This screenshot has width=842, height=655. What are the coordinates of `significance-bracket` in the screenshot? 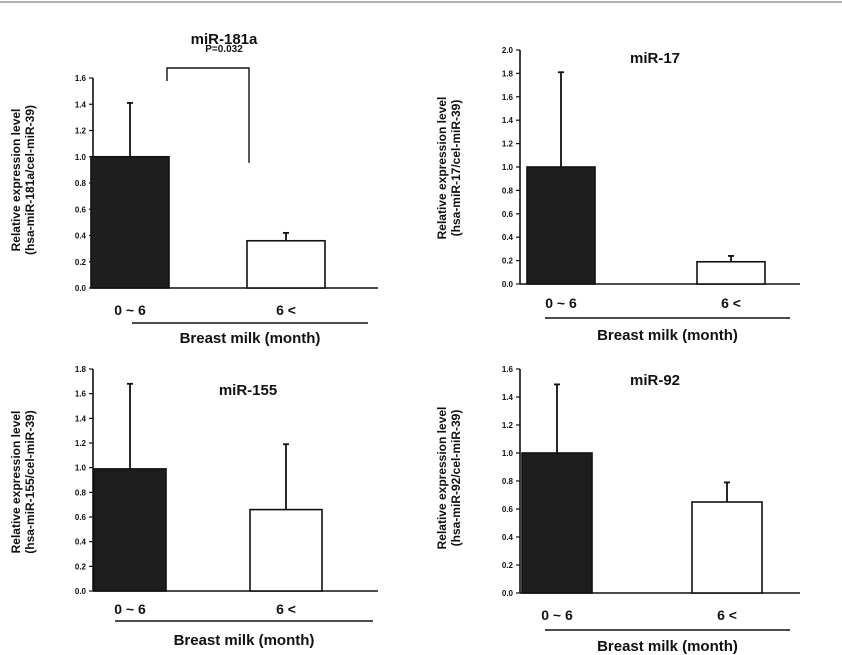 It's located at (208, 115).